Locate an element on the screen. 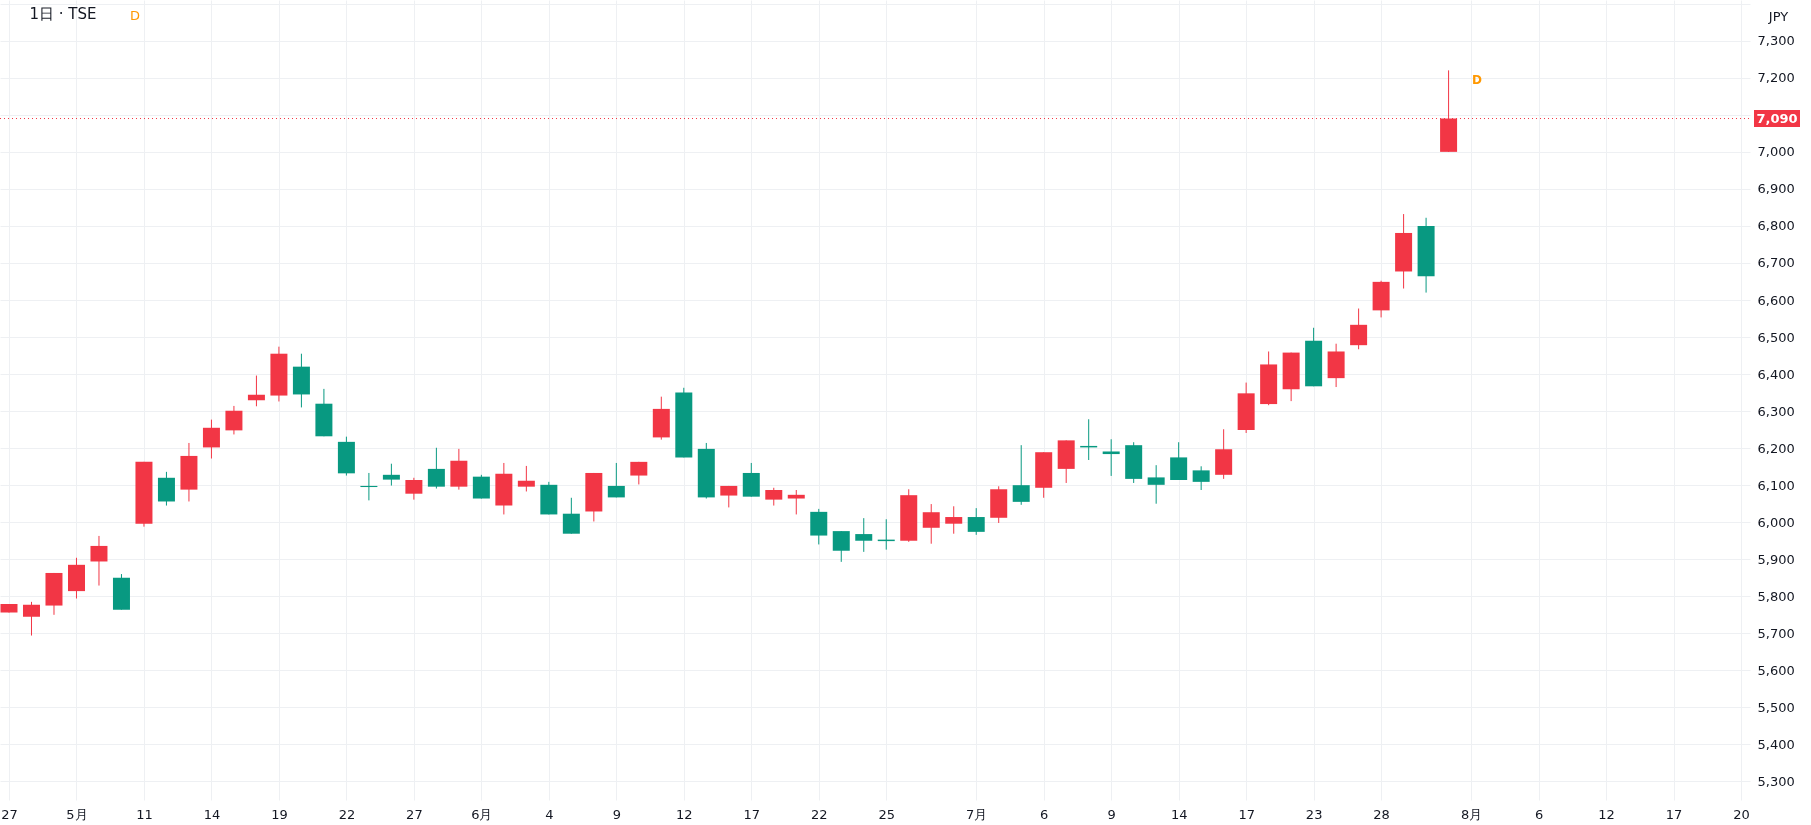 The image size is (1811, 825). x-tick-label: 11 is located at coordinates (144, 814).